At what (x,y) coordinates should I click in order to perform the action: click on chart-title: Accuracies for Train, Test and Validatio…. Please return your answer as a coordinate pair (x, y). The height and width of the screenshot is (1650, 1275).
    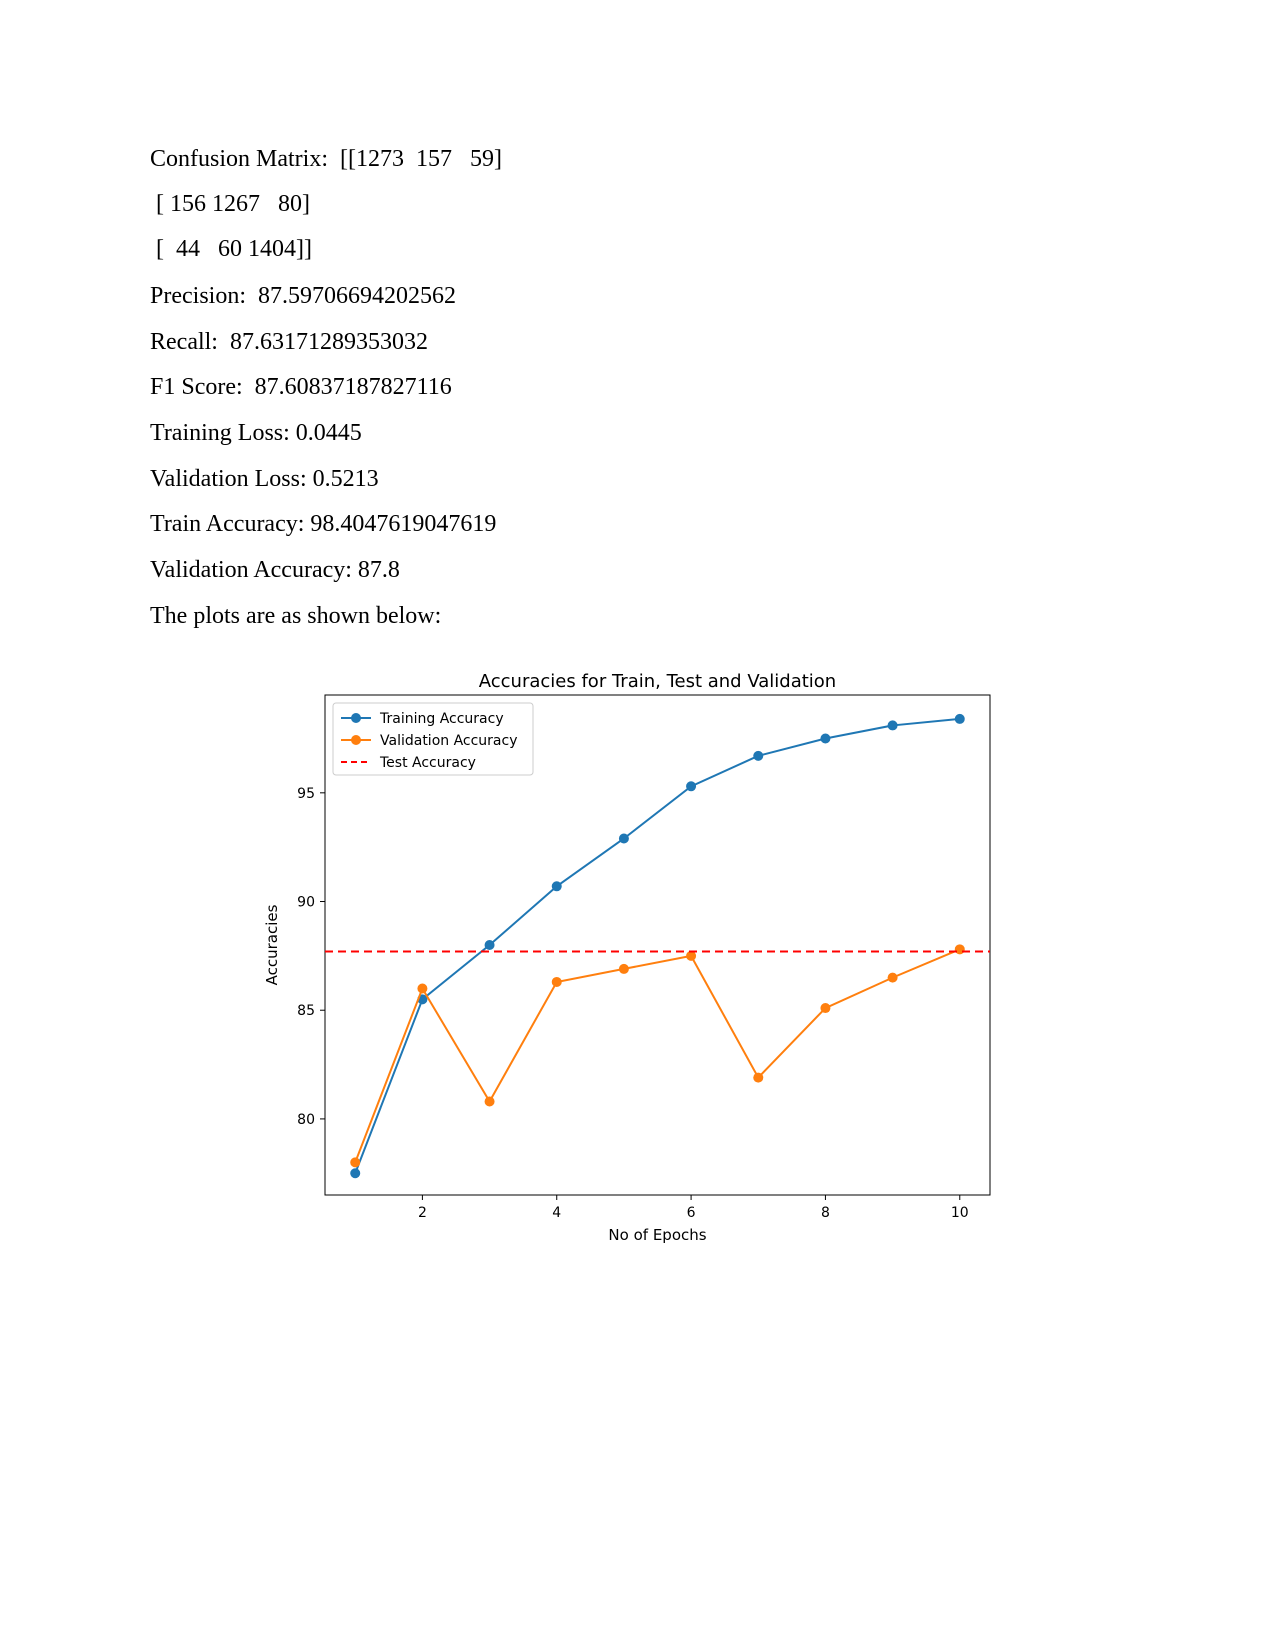
    Looking at the image, I should click on (657, 681).